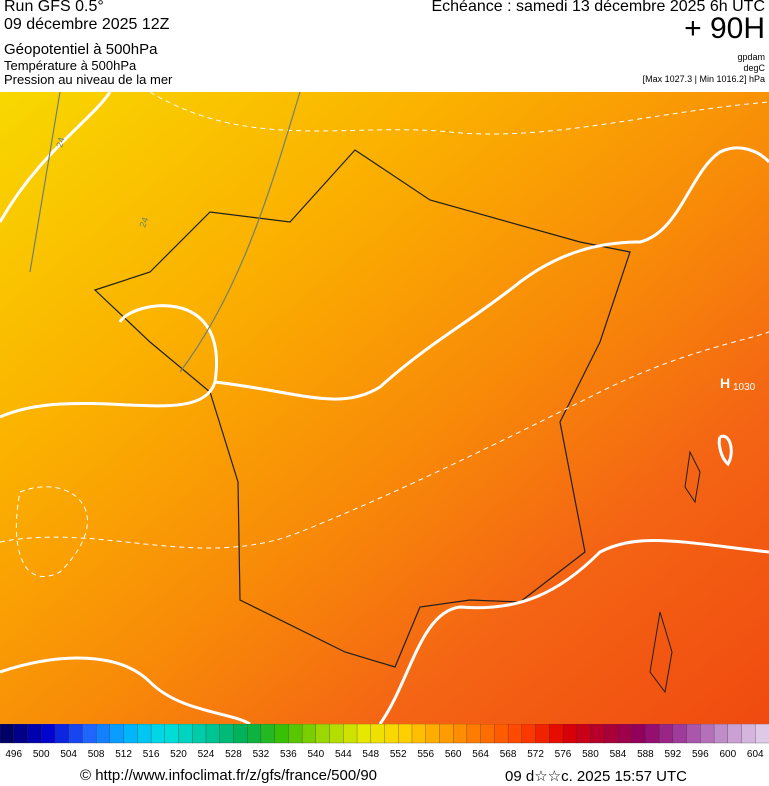  Describe the element at coordinates (724, 28) in the screenshot. I see `forecast-horizon: + 90H` at that location.